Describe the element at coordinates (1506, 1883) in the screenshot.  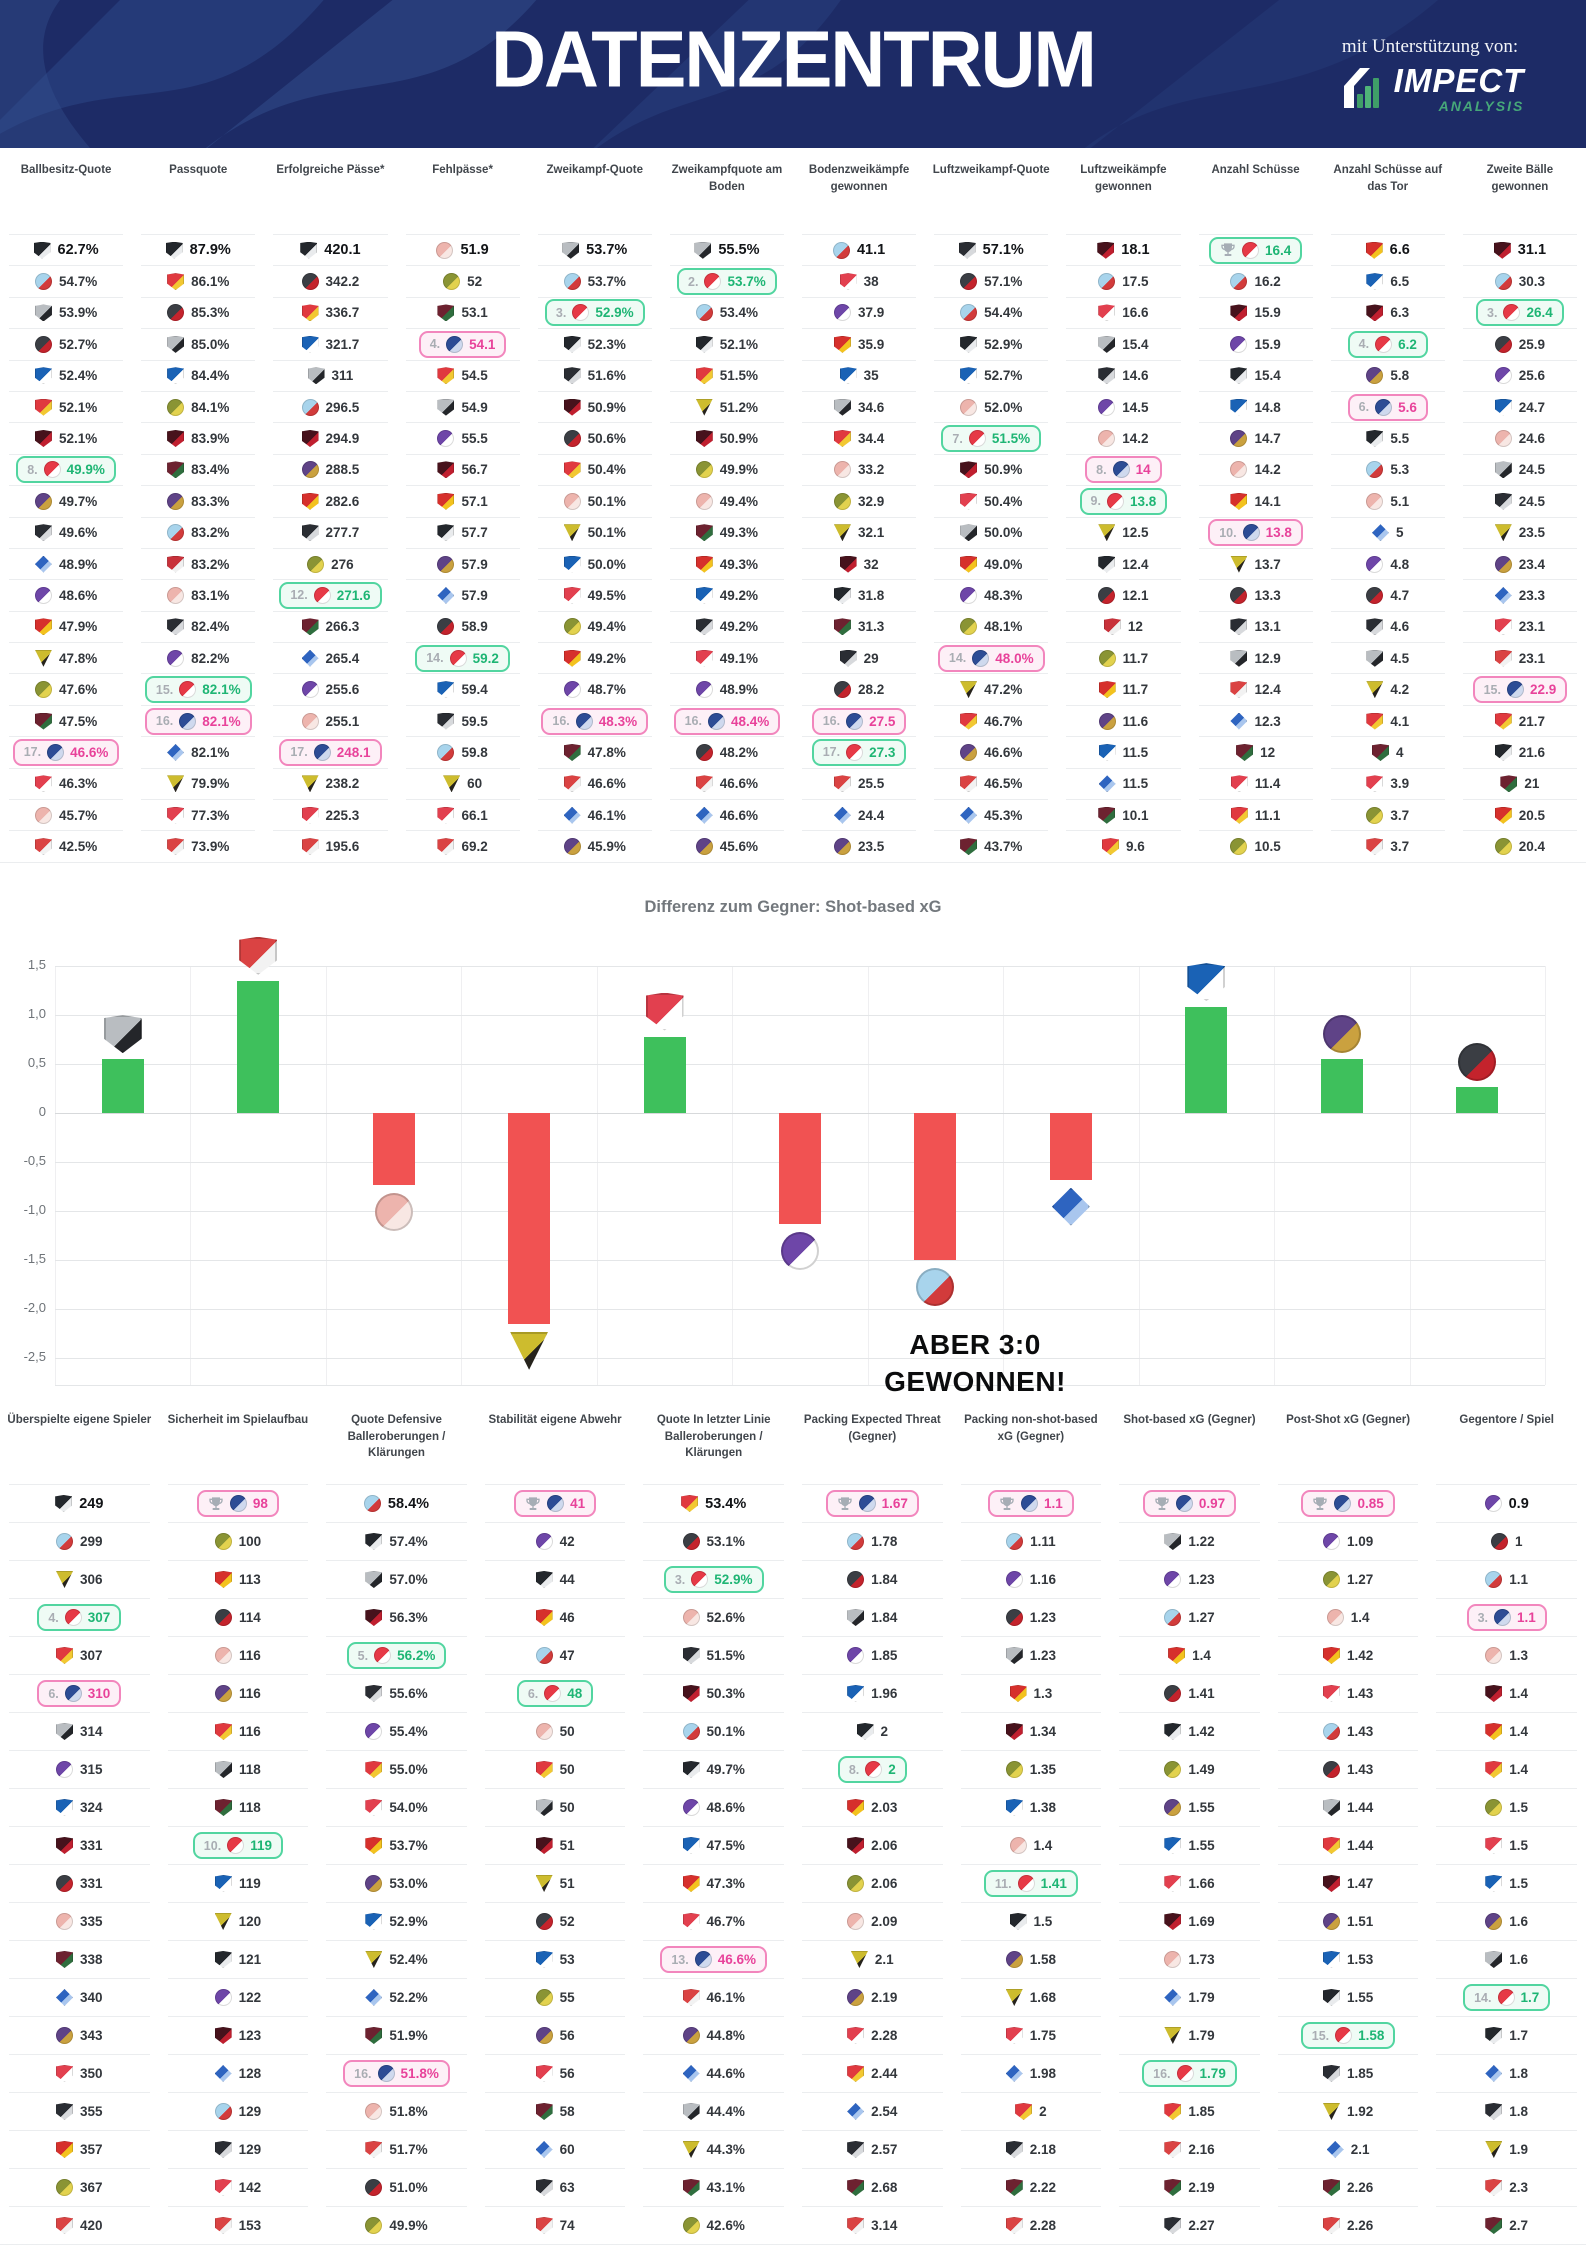
I see `stat-row: 1.5` at that location.